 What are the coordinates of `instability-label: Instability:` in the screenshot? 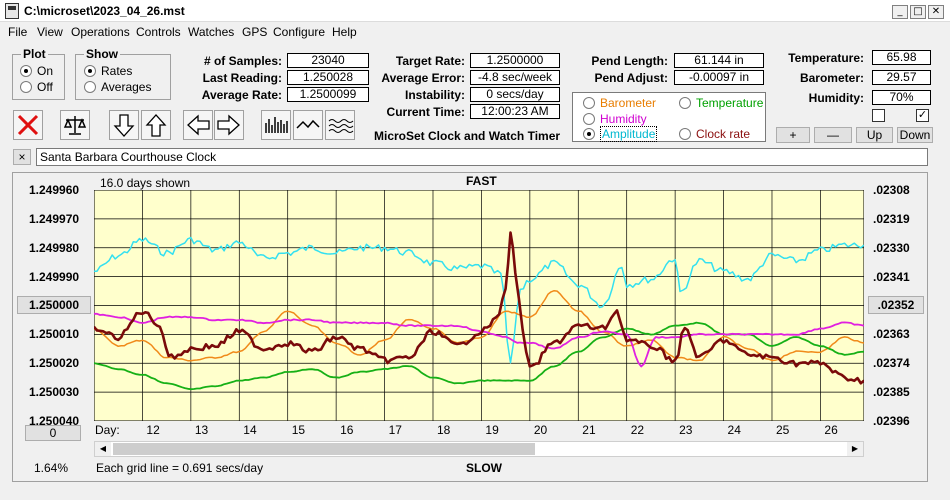 It's located at (434, 95).